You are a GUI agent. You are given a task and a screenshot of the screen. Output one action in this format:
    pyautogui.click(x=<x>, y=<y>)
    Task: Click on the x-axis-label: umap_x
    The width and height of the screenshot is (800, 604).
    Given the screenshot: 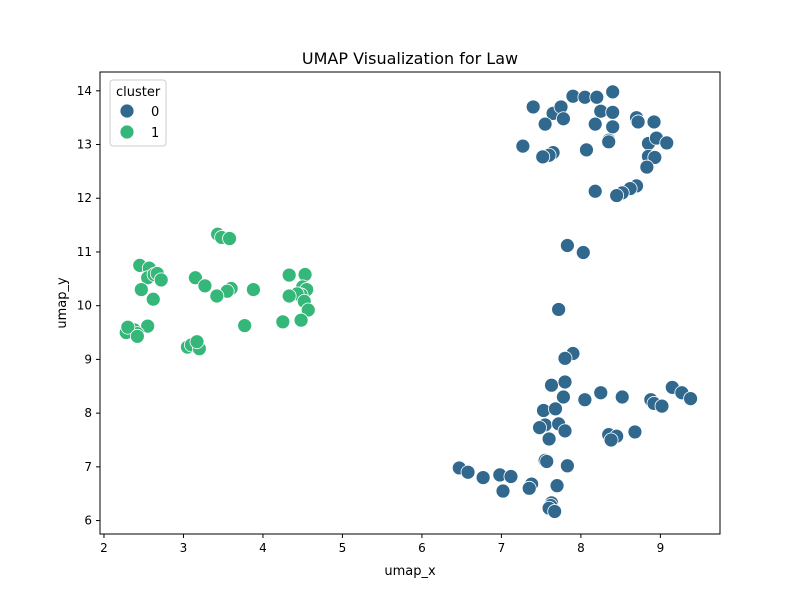 What is the action you would take?
    pyautogui.click(x=410, y=571)
    